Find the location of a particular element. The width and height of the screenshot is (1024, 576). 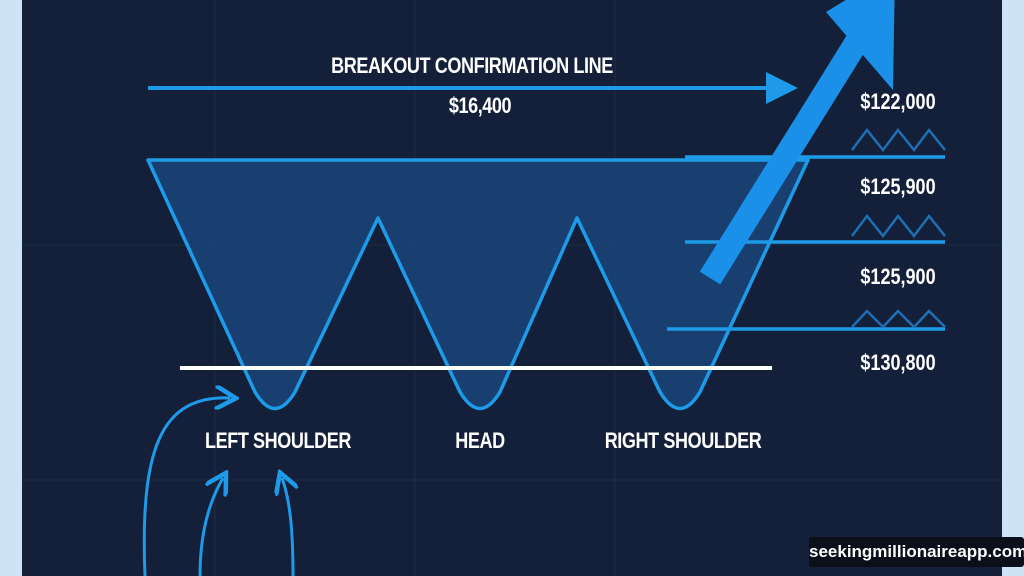

breakout-title: BREAKOUT CONFIRMATION LINE is located at coordinates (472, 65).